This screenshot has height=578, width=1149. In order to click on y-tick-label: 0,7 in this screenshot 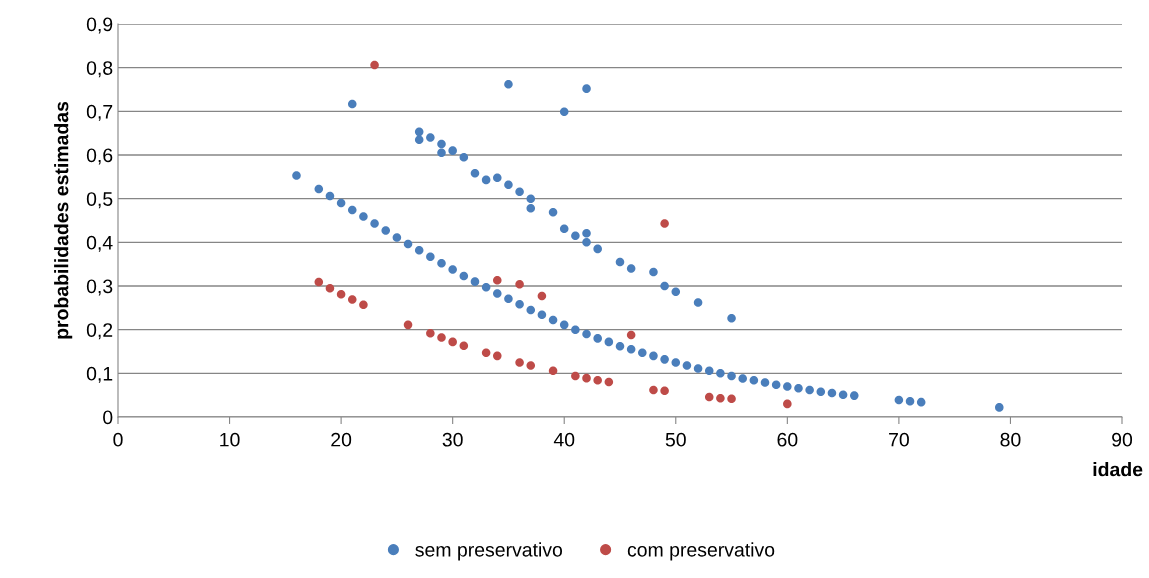, I will do `click(99, 112)`.